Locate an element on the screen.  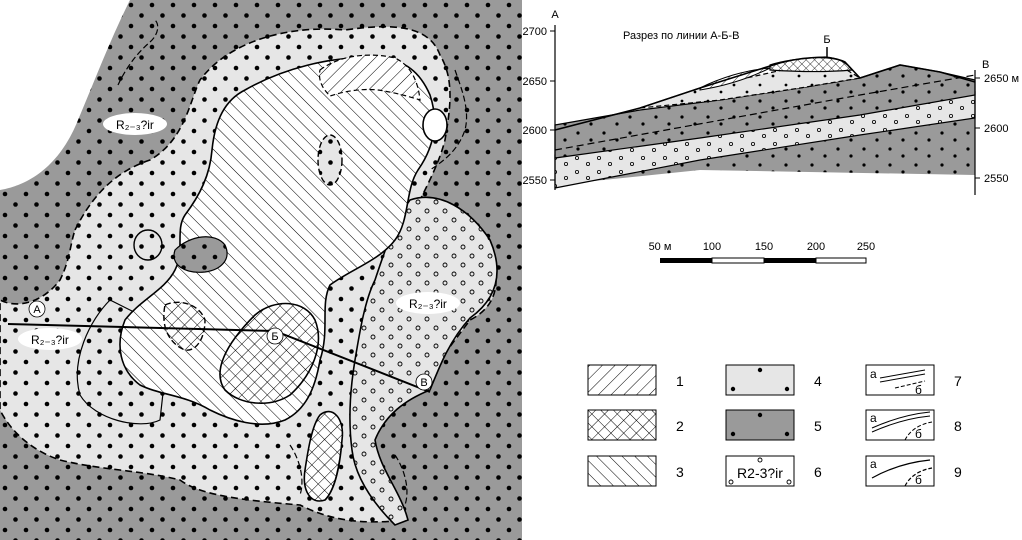
map-point-a: А is located at coordinates (37, 309).